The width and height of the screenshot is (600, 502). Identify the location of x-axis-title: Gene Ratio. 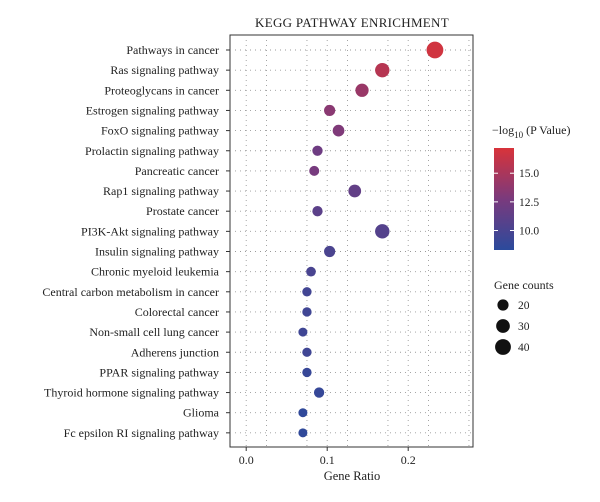
(352, 476).